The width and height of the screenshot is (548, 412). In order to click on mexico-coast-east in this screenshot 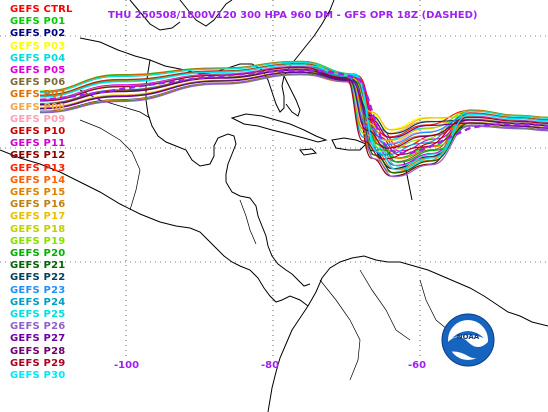, I will do `click(191, 120)`.